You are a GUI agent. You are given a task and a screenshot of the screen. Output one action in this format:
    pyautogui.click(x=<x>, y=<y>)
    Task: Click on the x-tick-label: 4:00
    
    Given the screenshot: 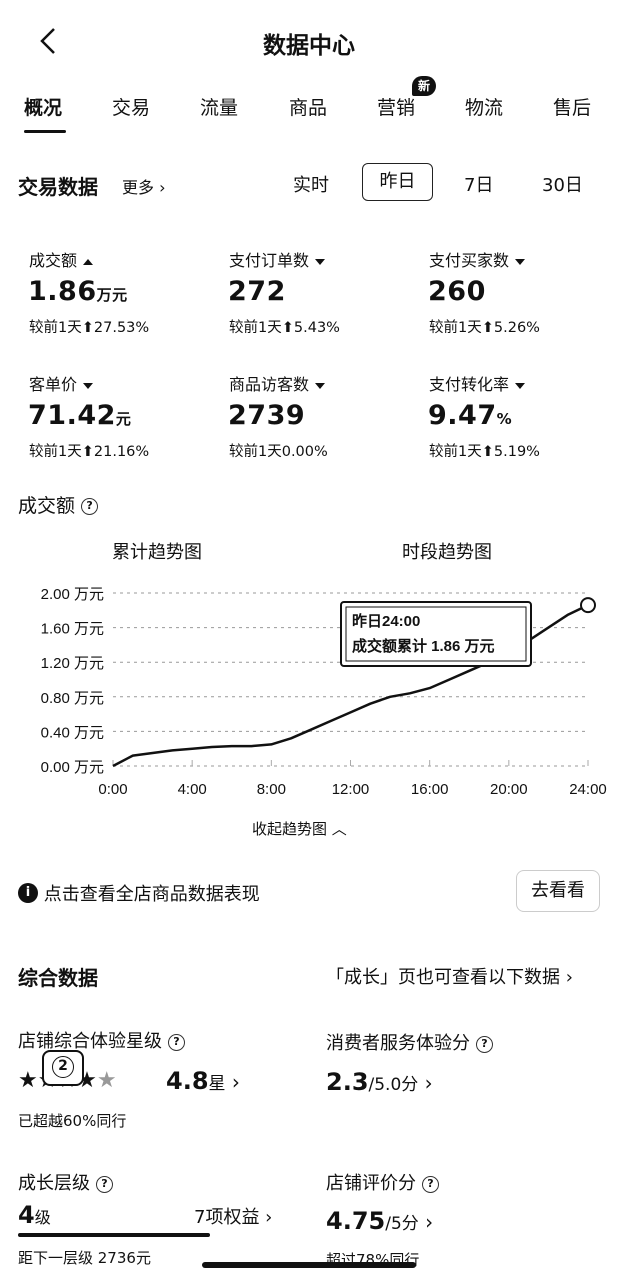 What is the action you would take?
    pyautogui.click(x=192, y=789)
    